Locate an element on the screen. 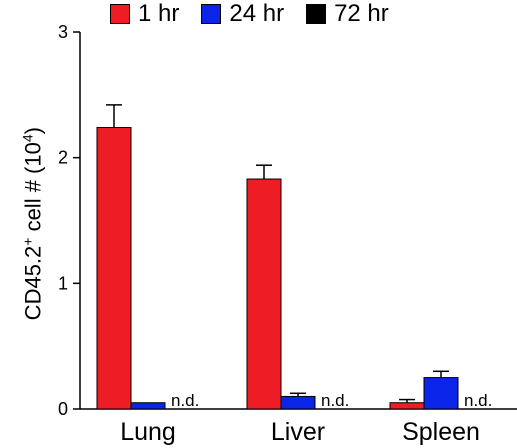 The height and width of the screenshot is (448, 517). legend-swatch-1hr is located at coordinates (120, 14).